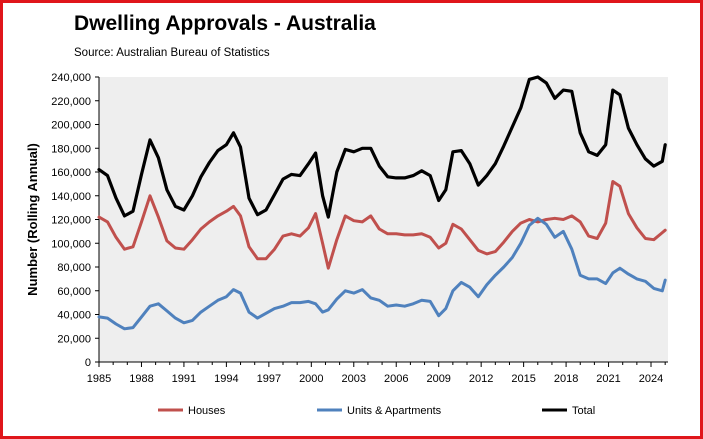  Describe the element at coordinates (74, 268) in the screenshot. I see `y-tick-label: 80,000` at that location.